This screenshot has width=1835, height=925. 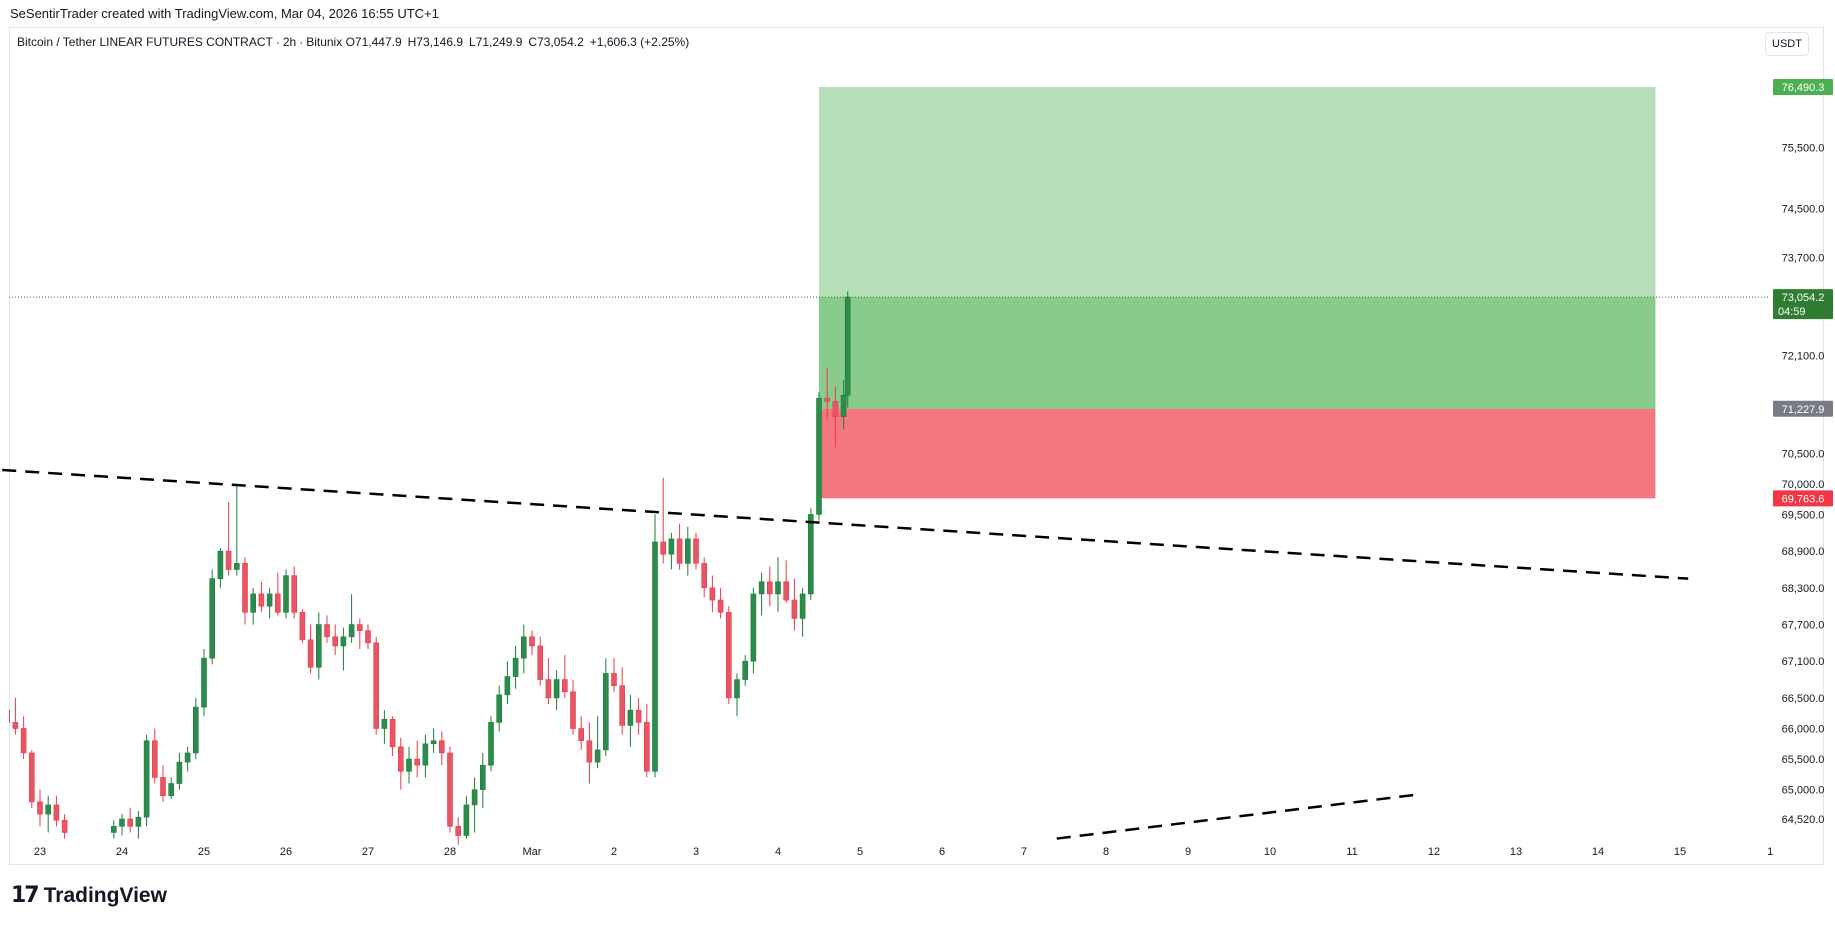 What do you see at coordinates (1803, 699) in the screenshot?
I see `price-tick-label: 66,500.0` at bounding box center [1803, 699].